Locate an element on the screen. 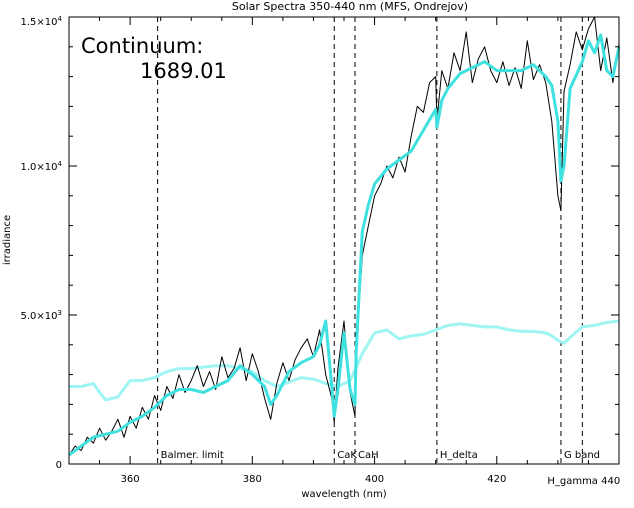 The width and height of the screenshot is (634, 508). x-axis-label: wavelength (nm) is located at coordinates (343, 494).